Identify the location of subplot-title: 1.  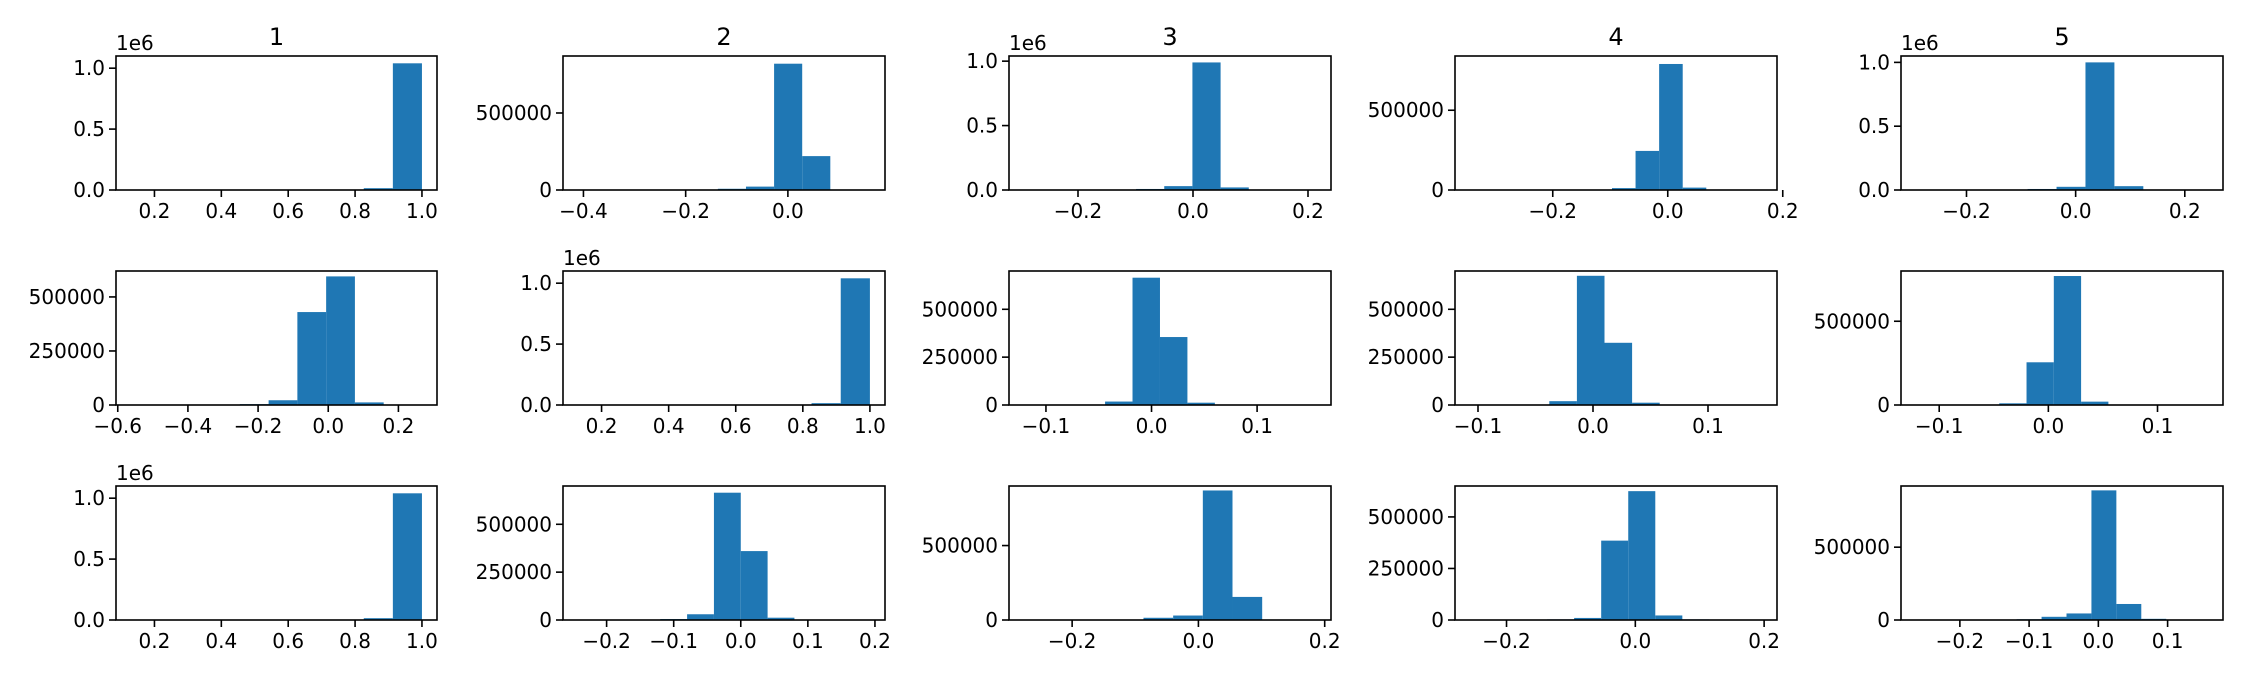
(276, 37).